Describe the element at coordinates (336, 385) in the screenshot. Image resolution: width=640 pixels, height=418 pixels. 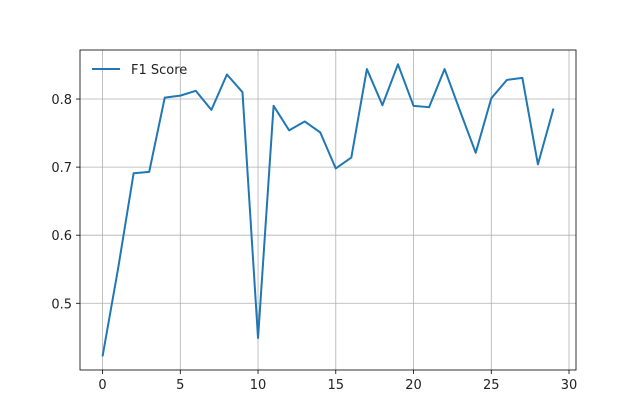
I see `x-tick-label: 15` at that location.